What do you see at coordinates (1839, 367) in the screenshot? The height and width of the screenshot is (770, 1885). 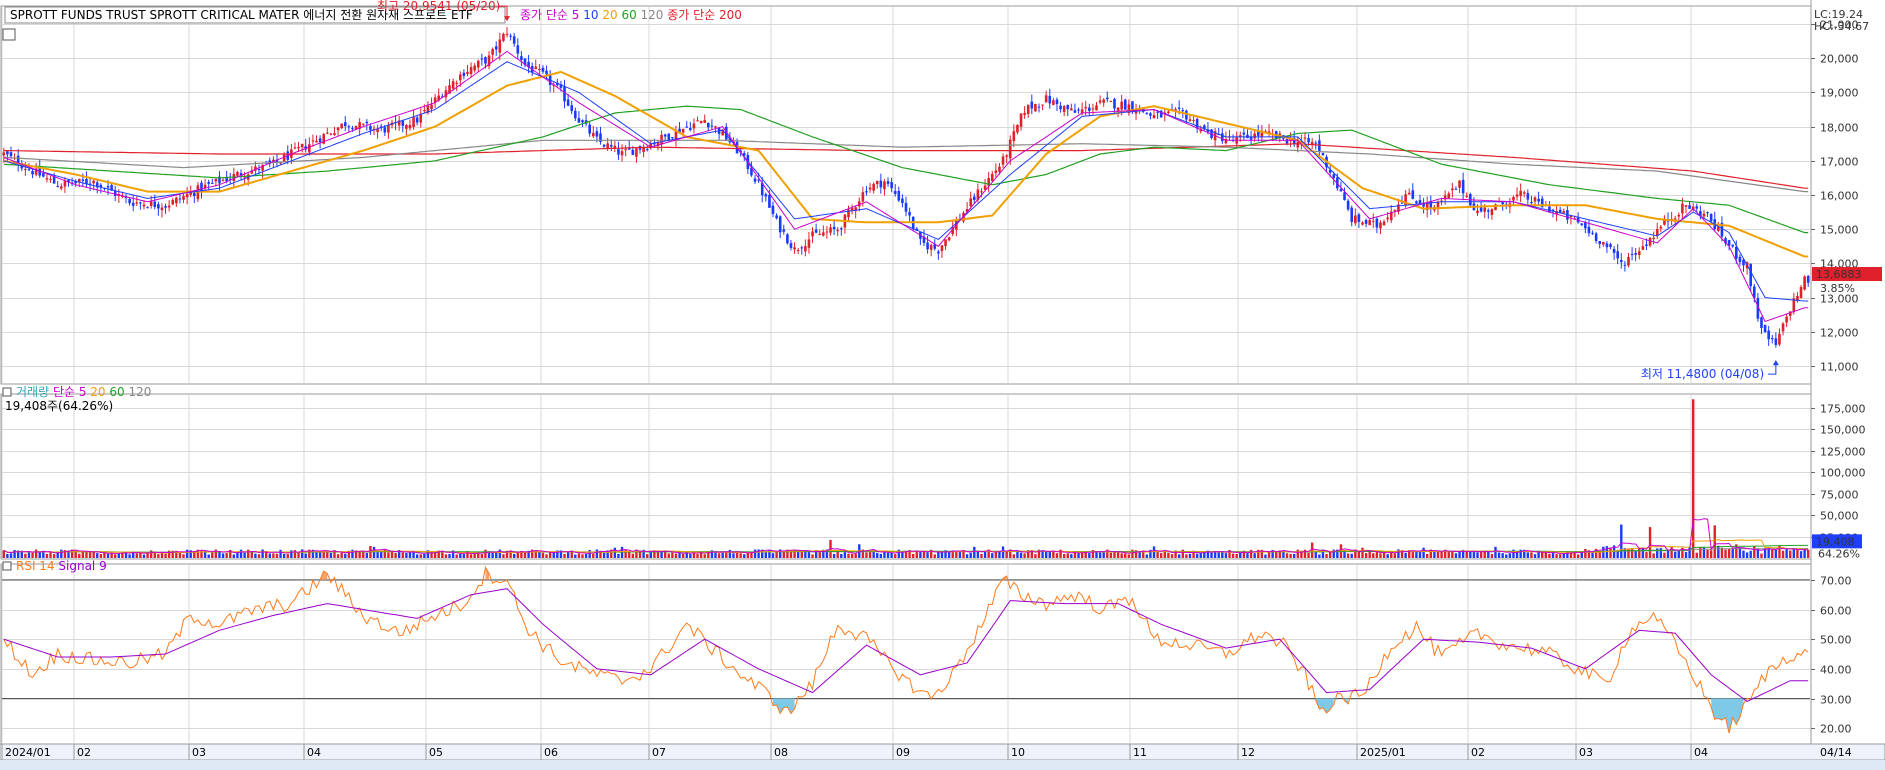 I see `price-ytick-label-0: 11,000` at bounding box center [1839, 367].